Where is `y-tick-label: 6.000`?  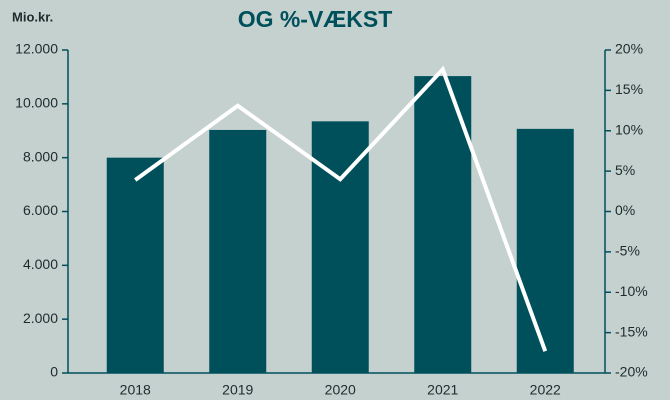 y-tick-label: 6.000 is located at coordinates (40, 210).